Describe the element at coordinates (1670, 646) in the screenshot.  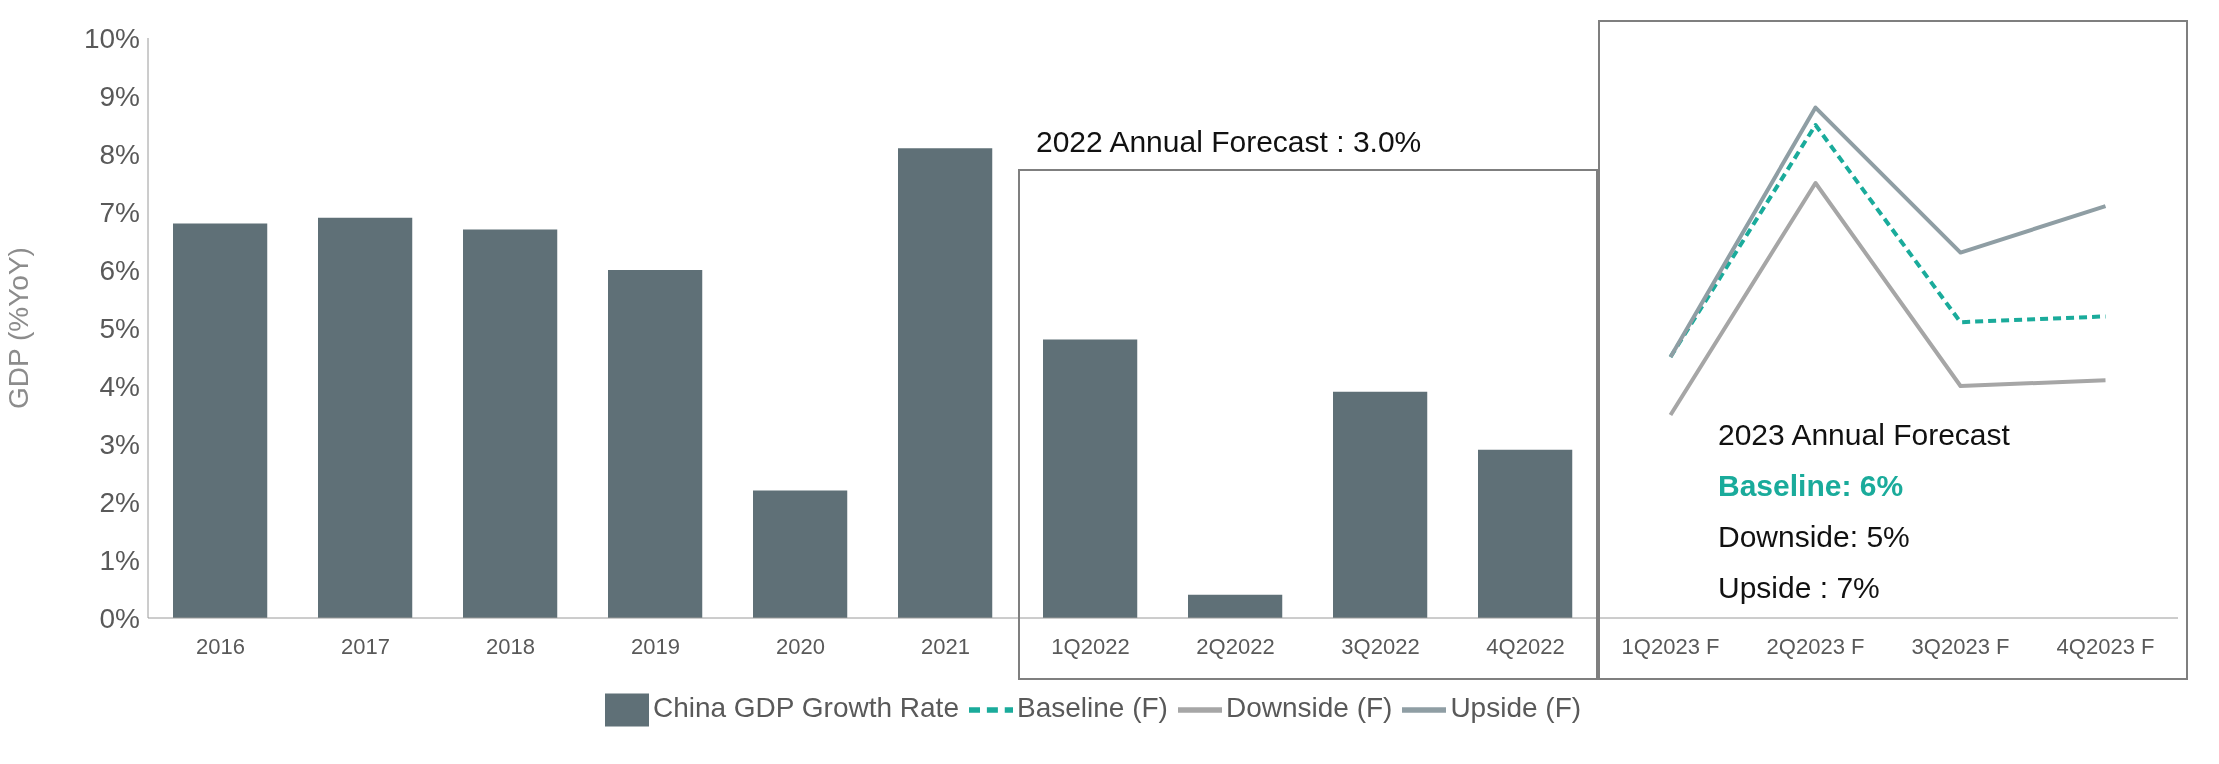
I see `x-tick-label: 1Q2023 F` at that location.